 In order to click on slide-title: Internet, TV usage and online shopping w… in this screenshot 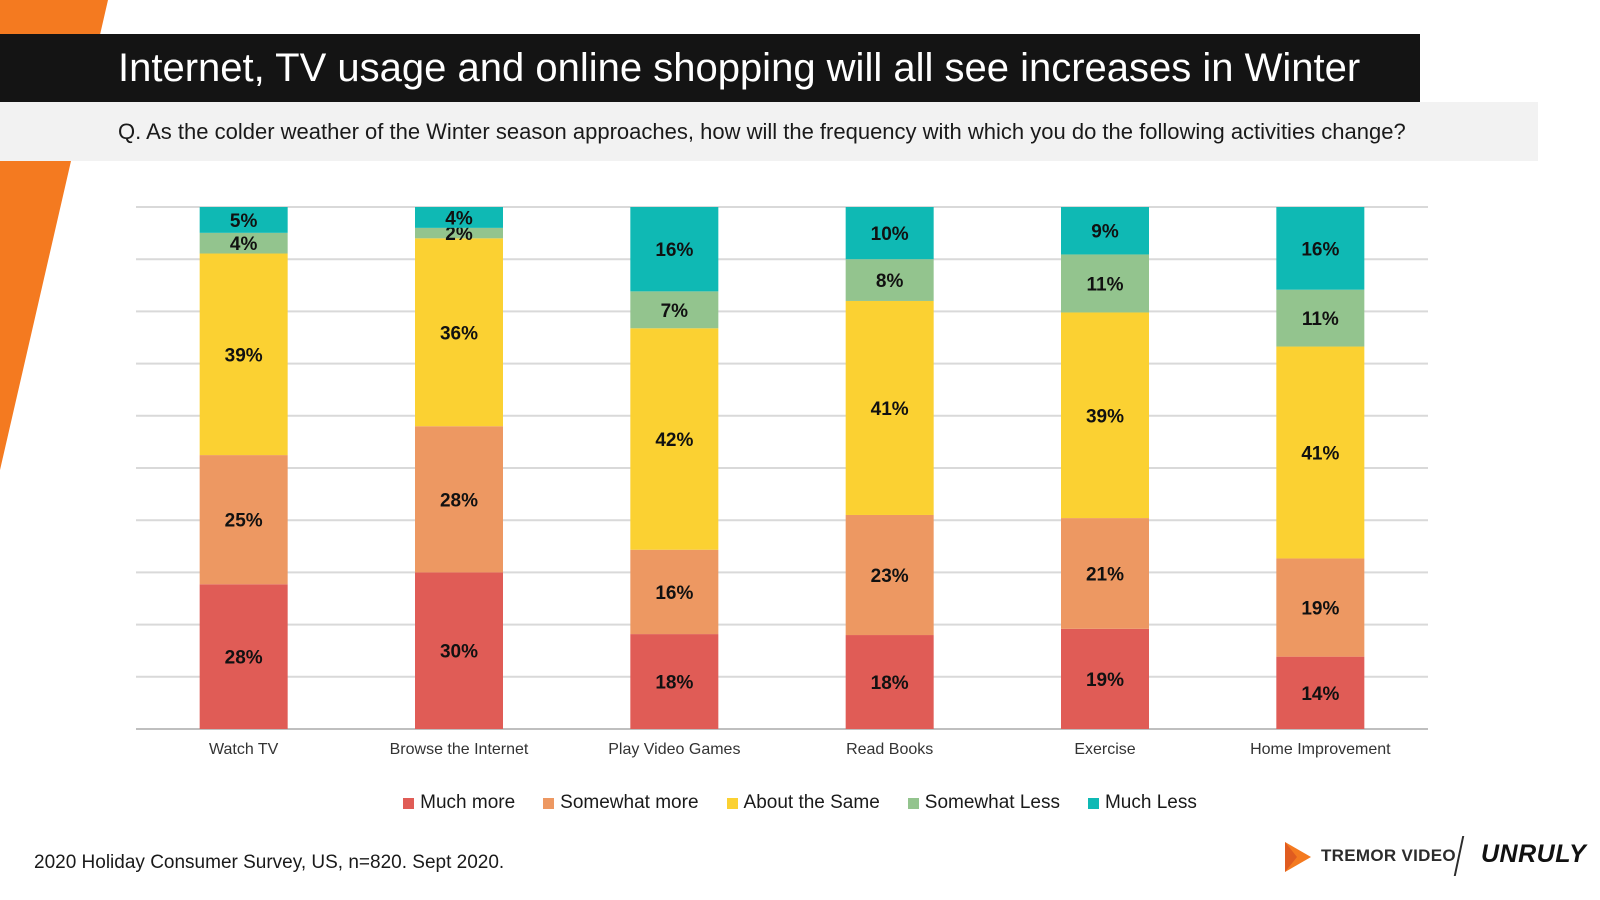, I will do `click(739, 68)`.